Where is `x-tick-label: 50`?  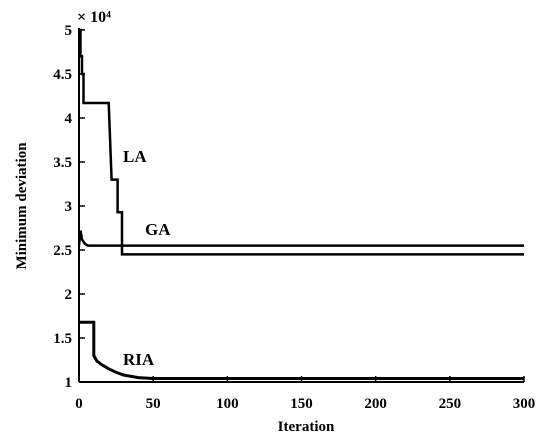 x-tick-label: 50 is located at coordinates (153, 404).